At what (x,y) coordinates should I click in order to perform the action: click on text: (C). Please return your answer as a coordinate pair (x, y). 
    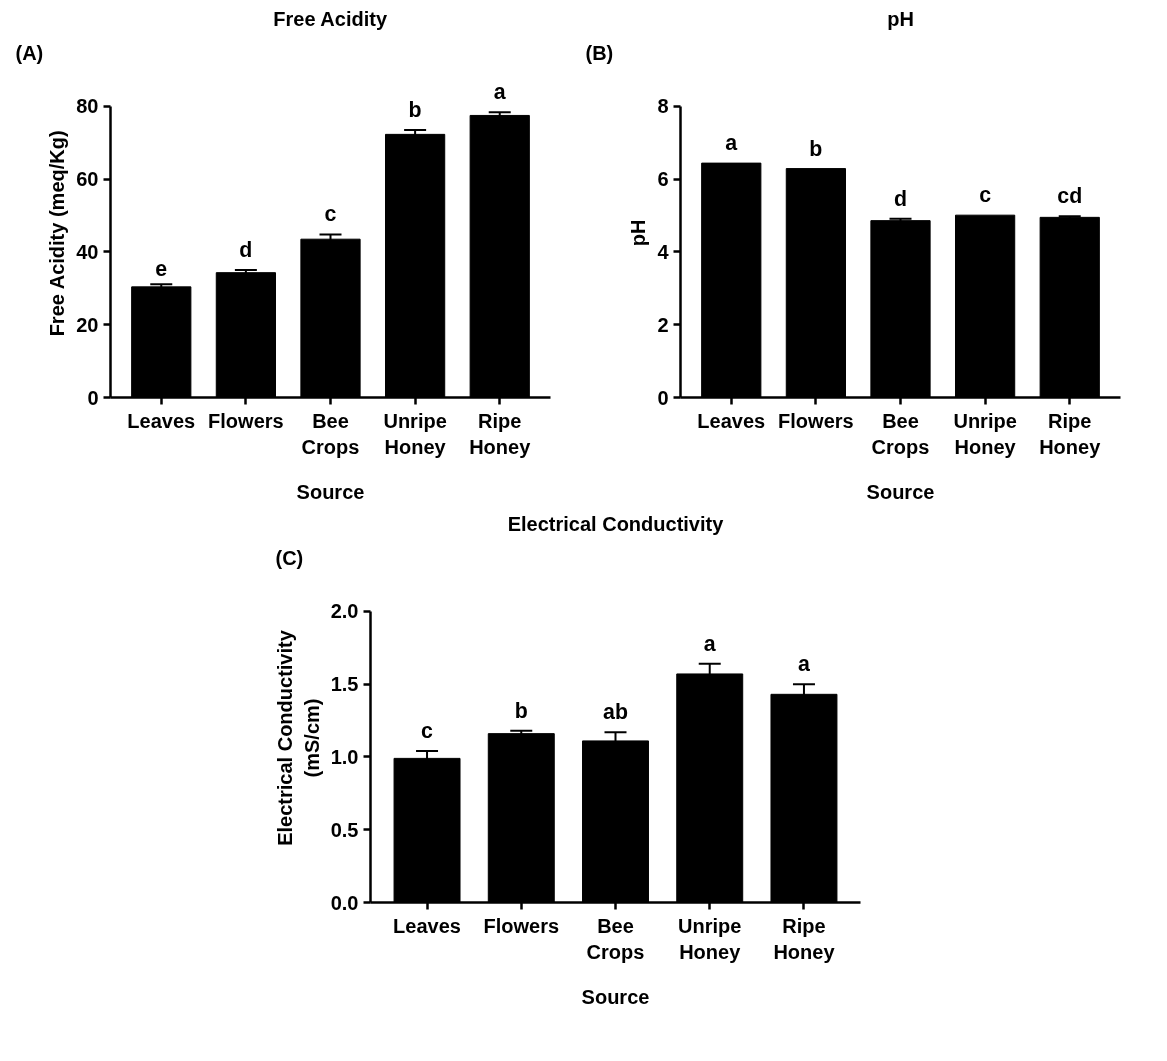
    Looking at the image, I should click on (289, 557).